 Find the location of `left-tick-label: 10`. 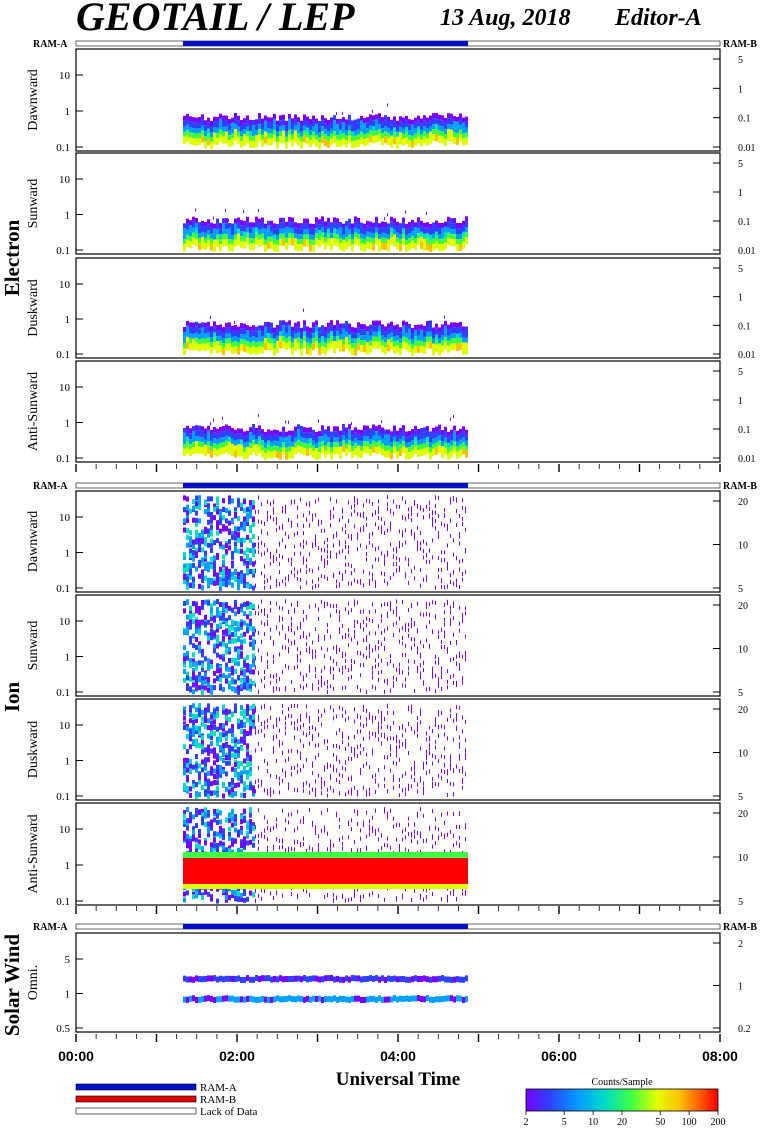

left-tick-label: 10 is located at coordinates (65, 76).